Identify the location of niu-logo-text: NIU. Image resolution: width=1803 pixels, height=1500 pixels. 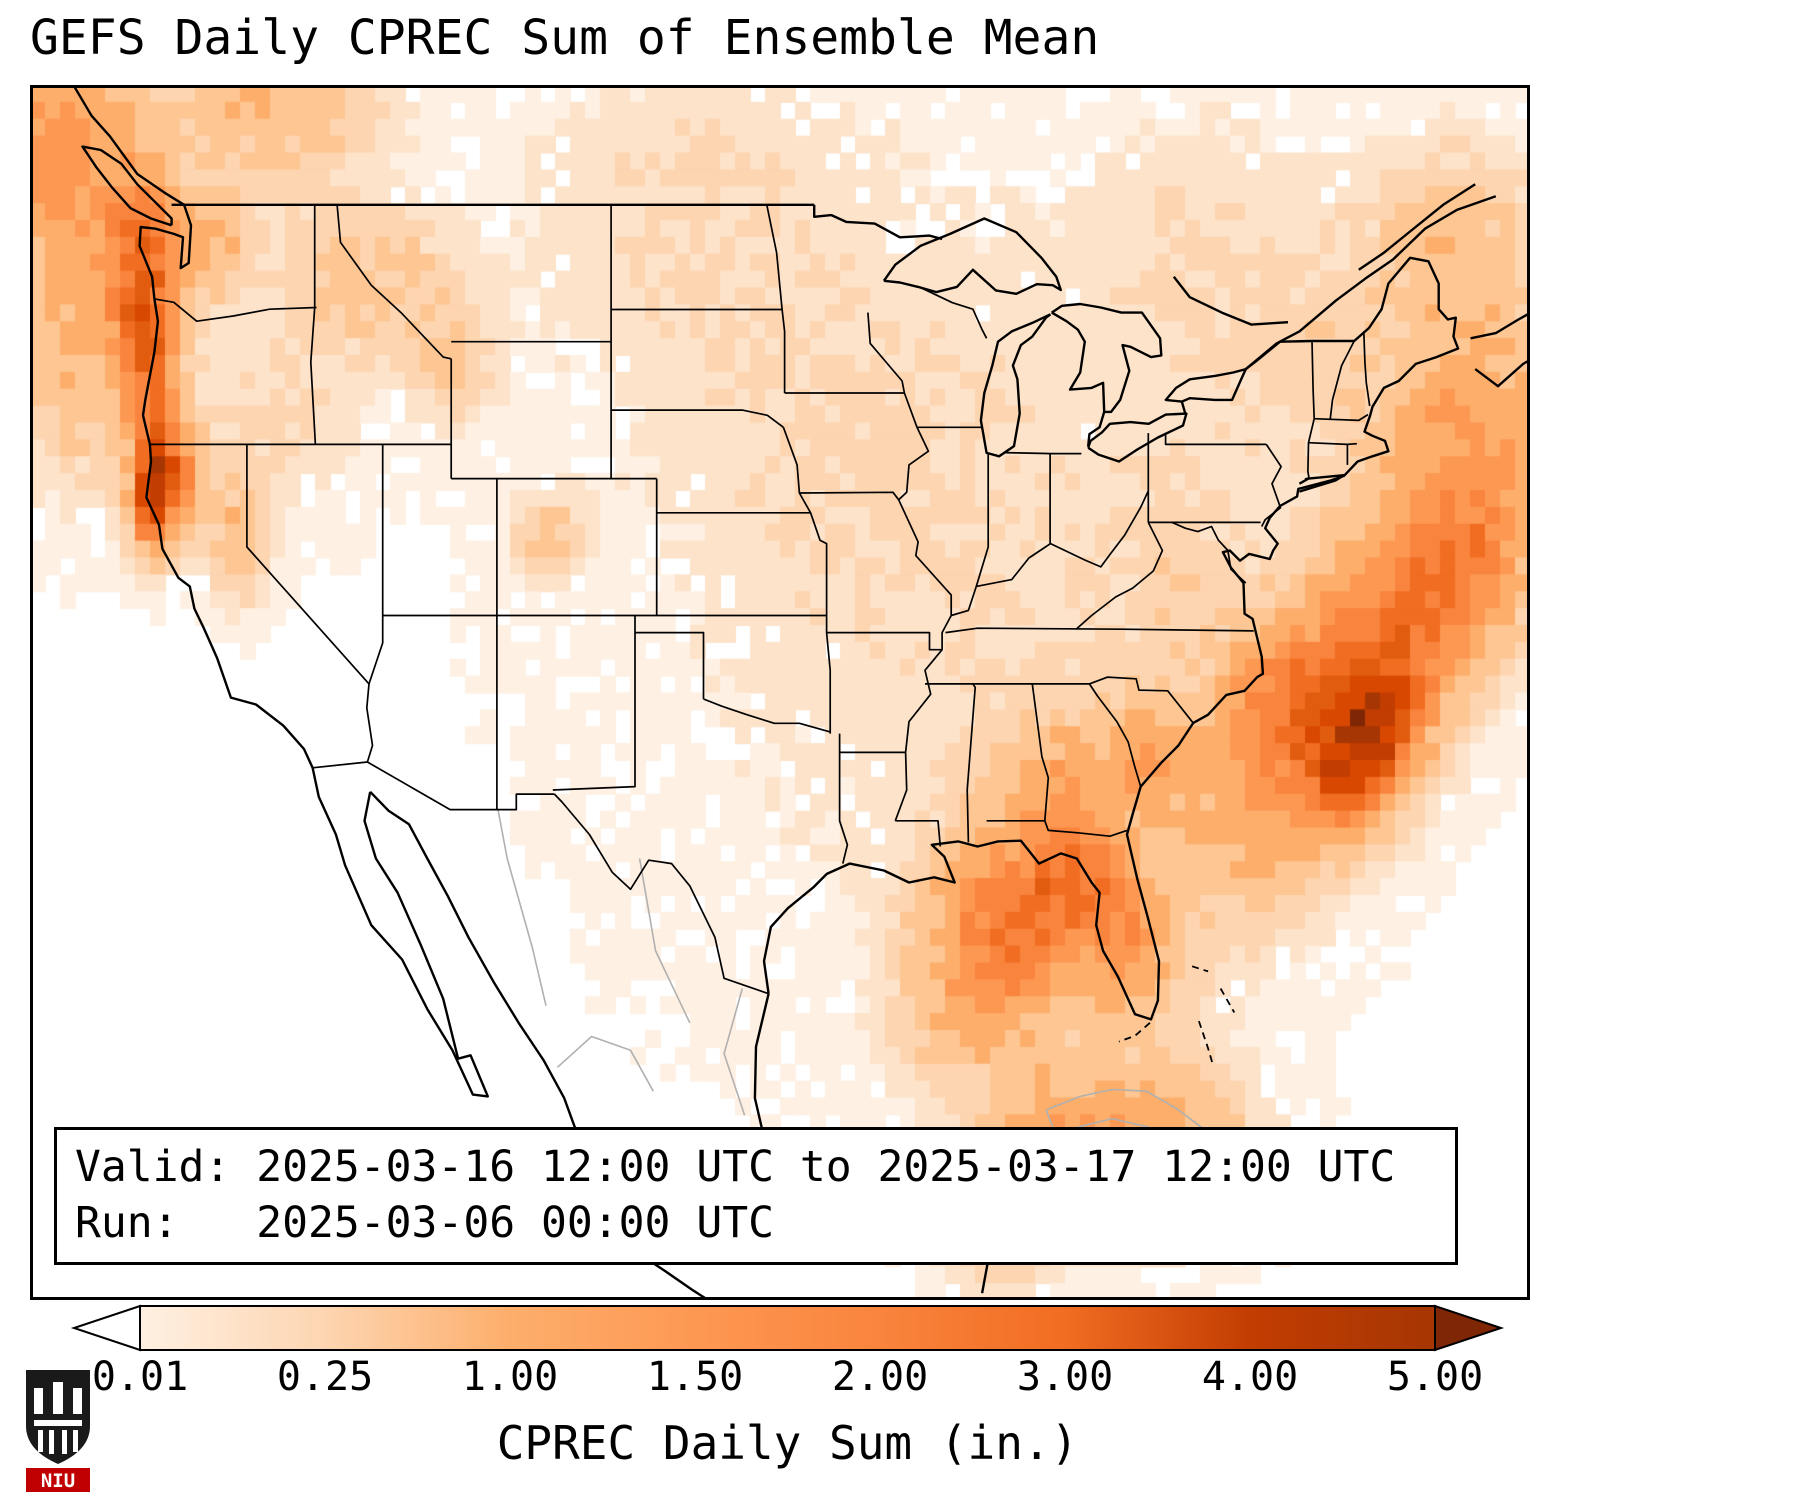
(58, 1481).